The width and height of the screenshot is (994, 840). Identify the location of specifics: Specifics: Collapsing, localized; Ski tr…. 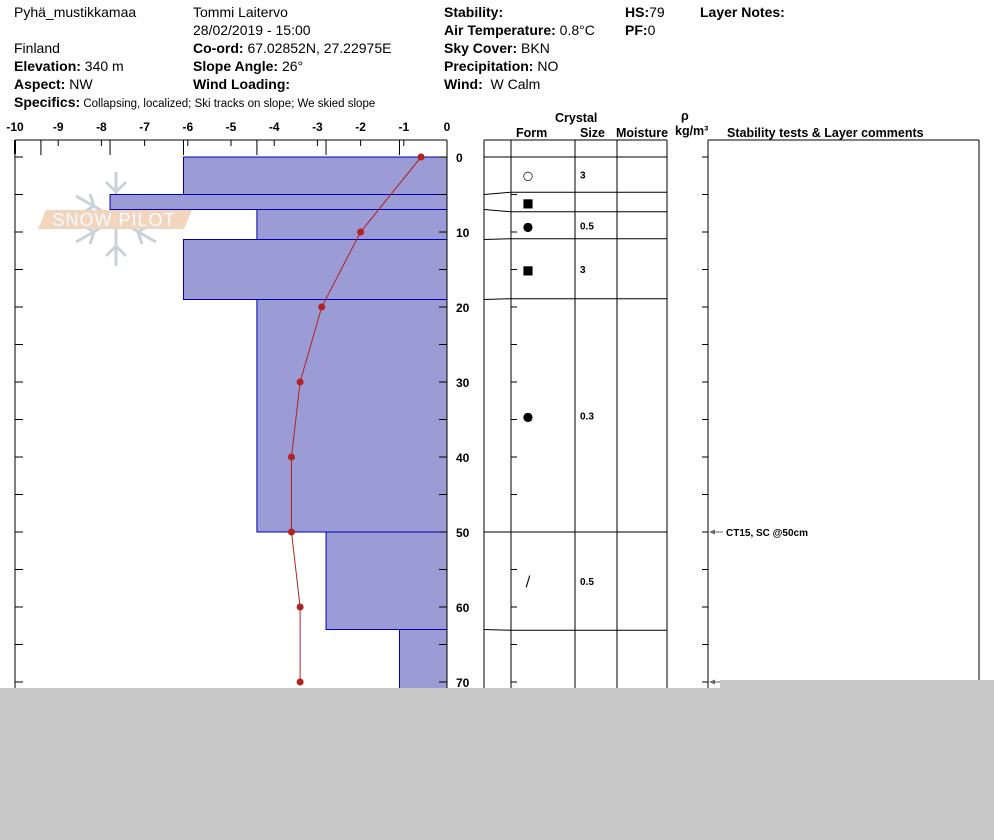
(195, 102).